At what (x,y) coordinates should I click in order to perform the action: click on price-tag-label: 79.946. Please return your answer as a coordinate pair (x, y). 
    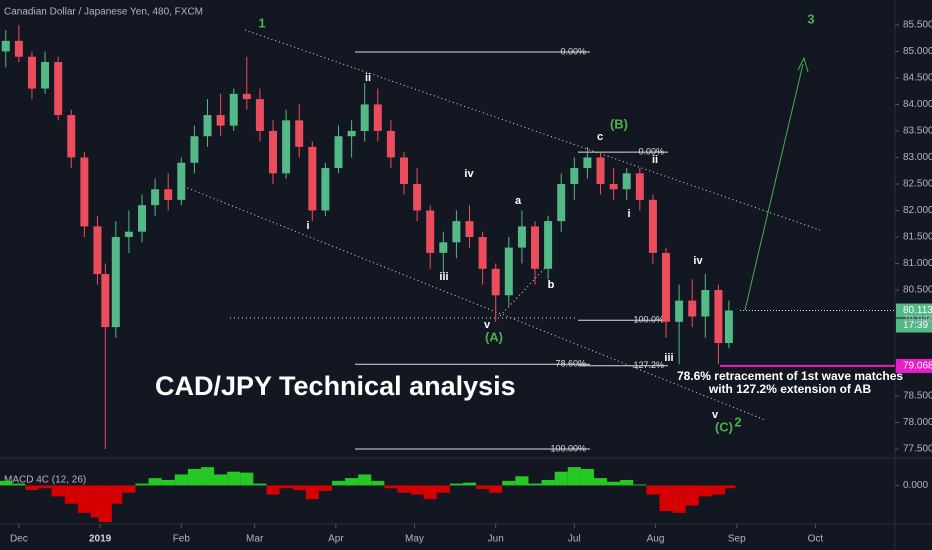
    Looking at the image, I should click on (917, 319).